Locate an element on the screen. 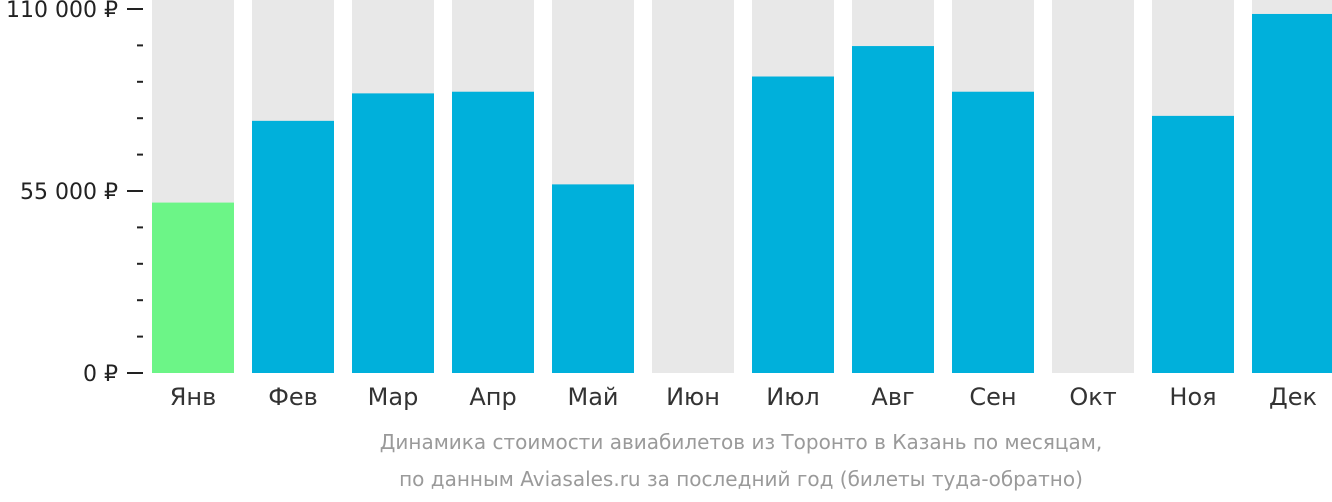 This screenshot has height=502, width=1332. x-tick-label: Июл is located at coordinates (793, 397).